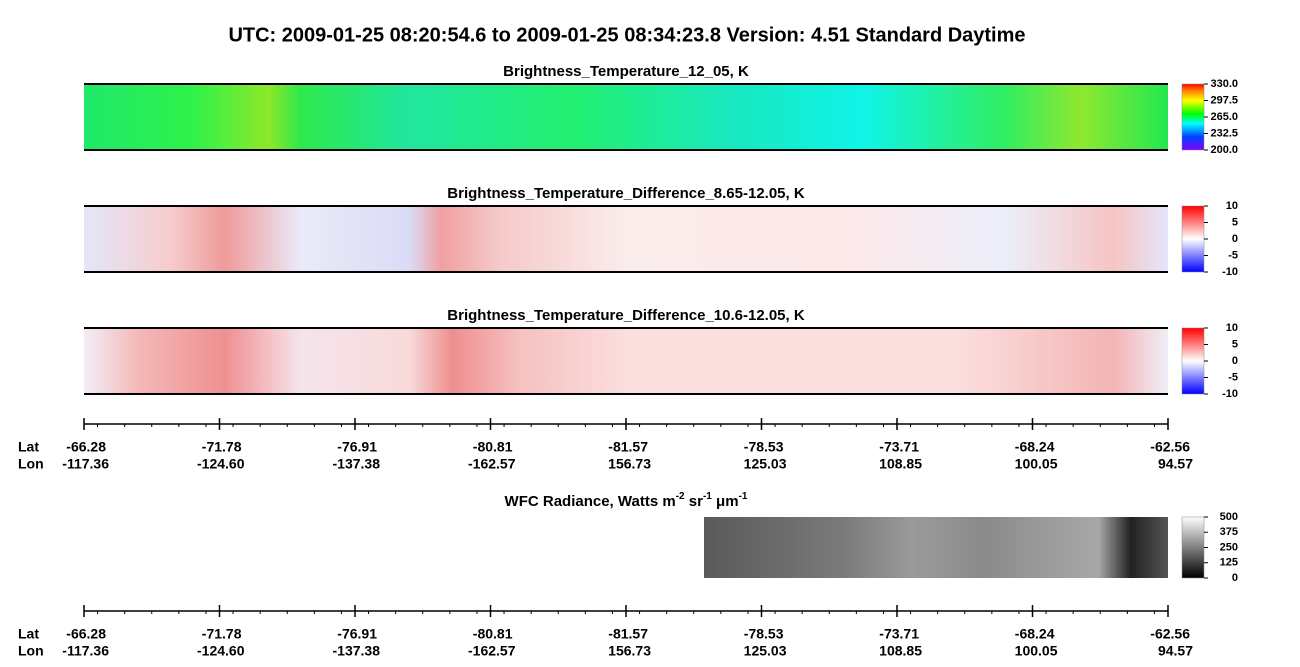 Image resolution: width=1300 pixels, height=667 pixels. Describe the element at coordinates (1229, 547) in the screenshot. I see `colorbar-label: 250` at that location.